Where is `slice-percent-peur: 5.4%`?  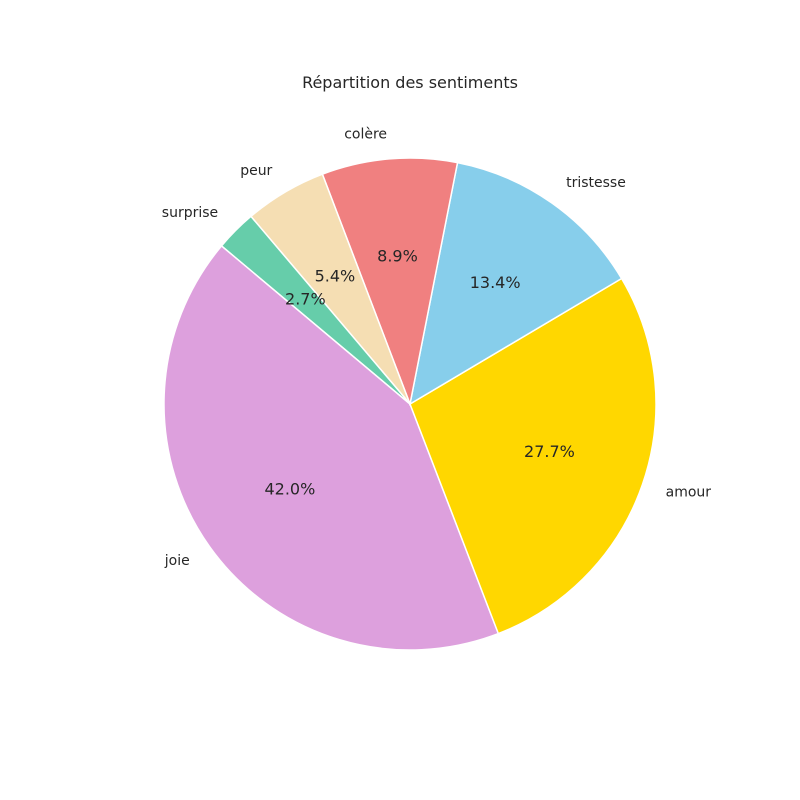 slice-percent-peur: 5.4% is located at coordinates (335, 275).